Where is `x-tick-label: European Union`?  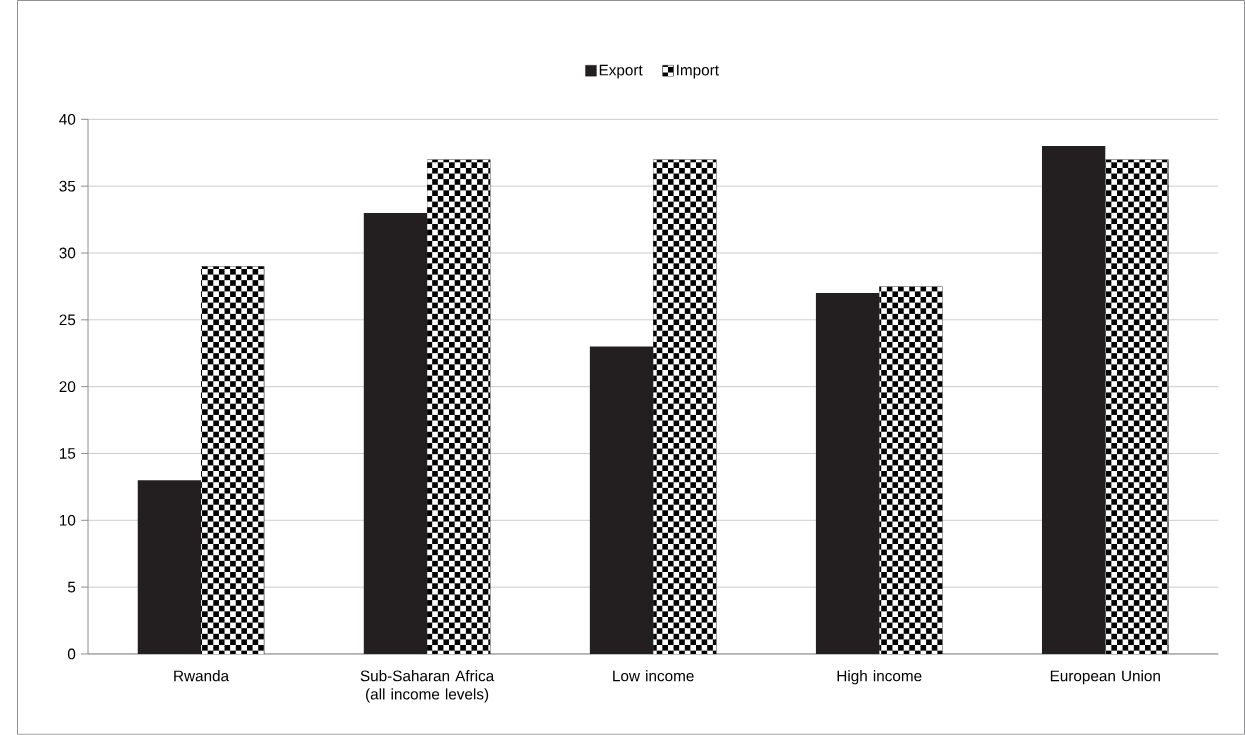 x-tick-label: European Union is located at coordinates (1105, 677).